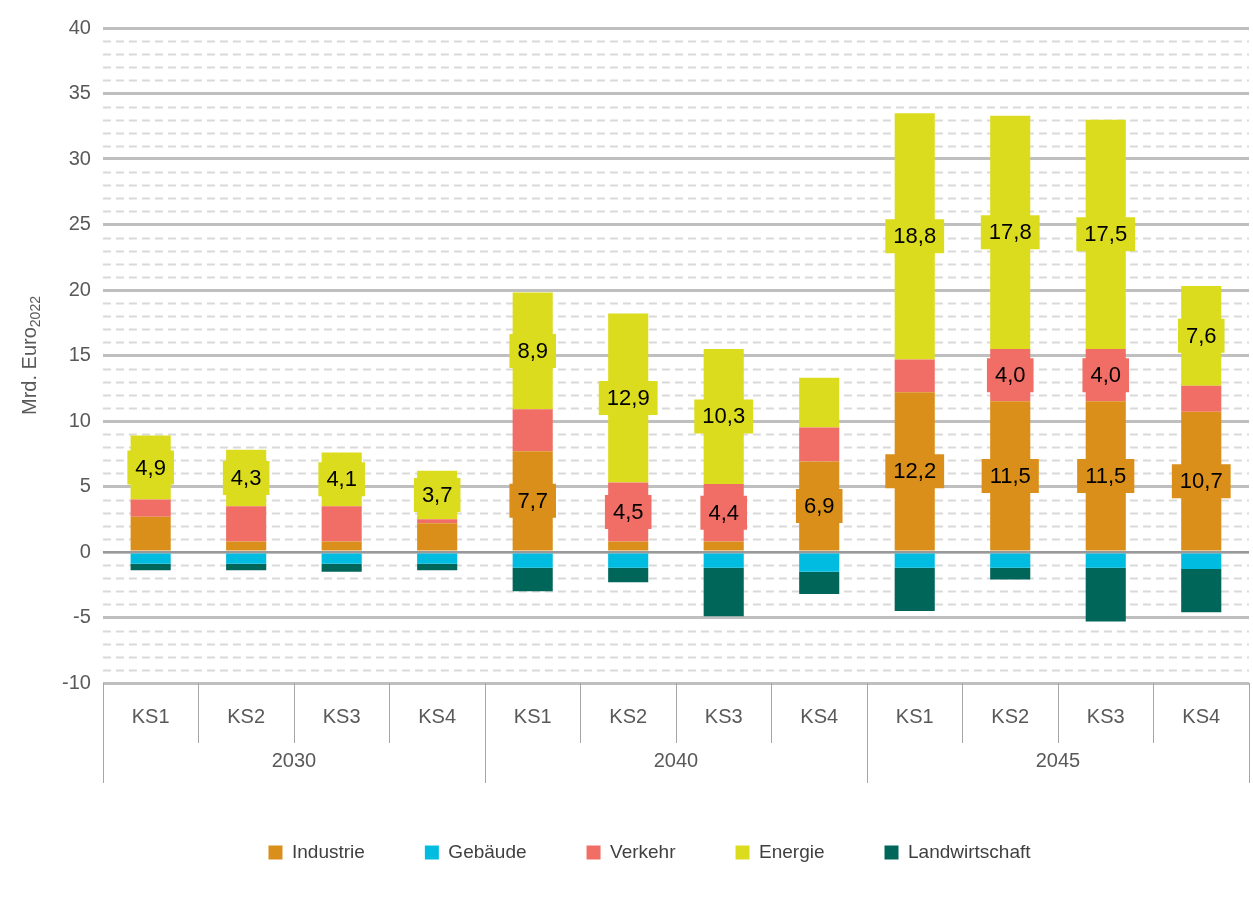 This screenshot has width=1253, height=922. What do you see at coordinates (1201, 335) in the screenshot?
I see `data-label: 7,6` at bounding box center [1201, 335].